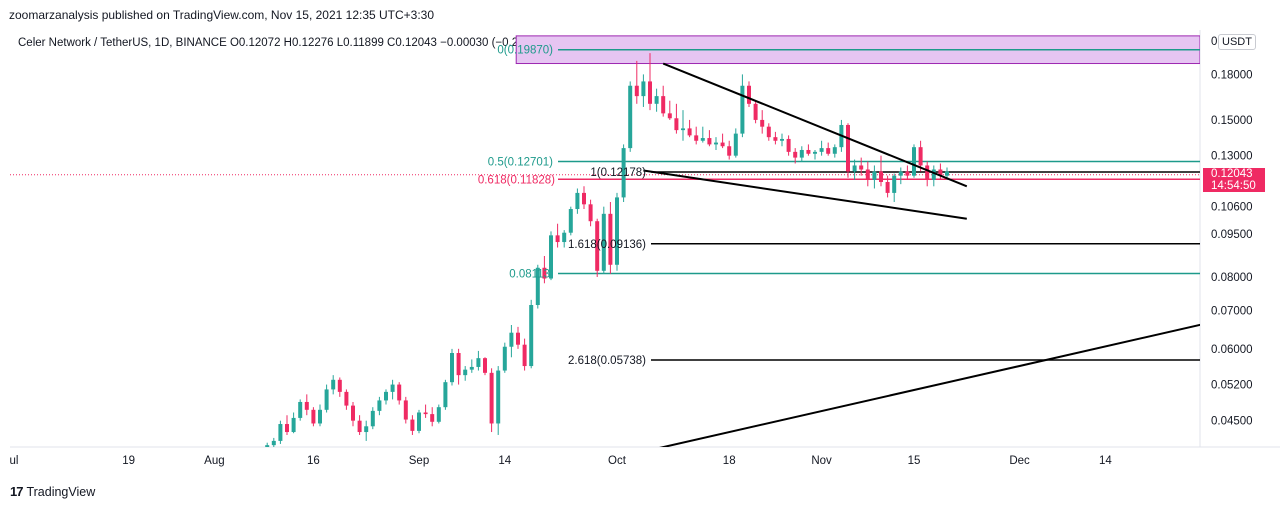 The image size is (1280, 509). Describe the element at coordinates (1237, 42) in the screenshot. I see `currency-button: USDT` at that location.